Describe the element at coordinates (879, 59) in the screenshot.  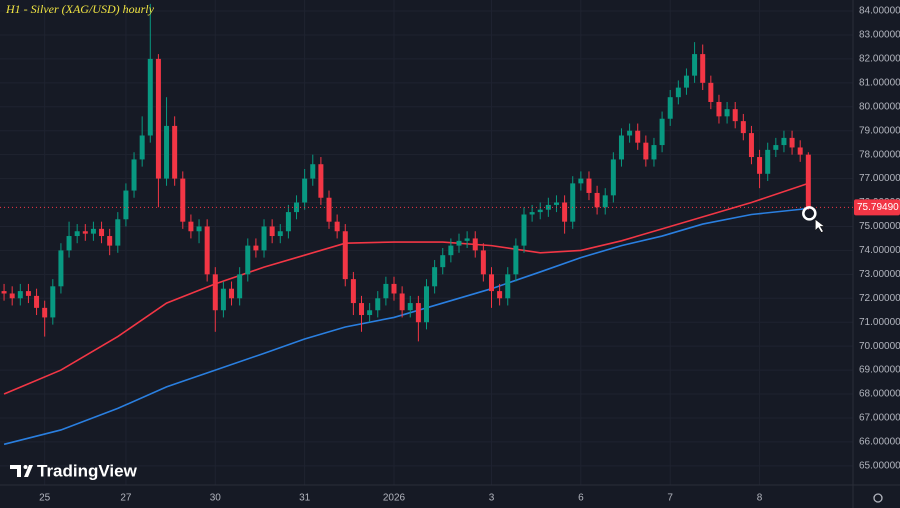
I see `y-tick-label: 82.000000` at that location.